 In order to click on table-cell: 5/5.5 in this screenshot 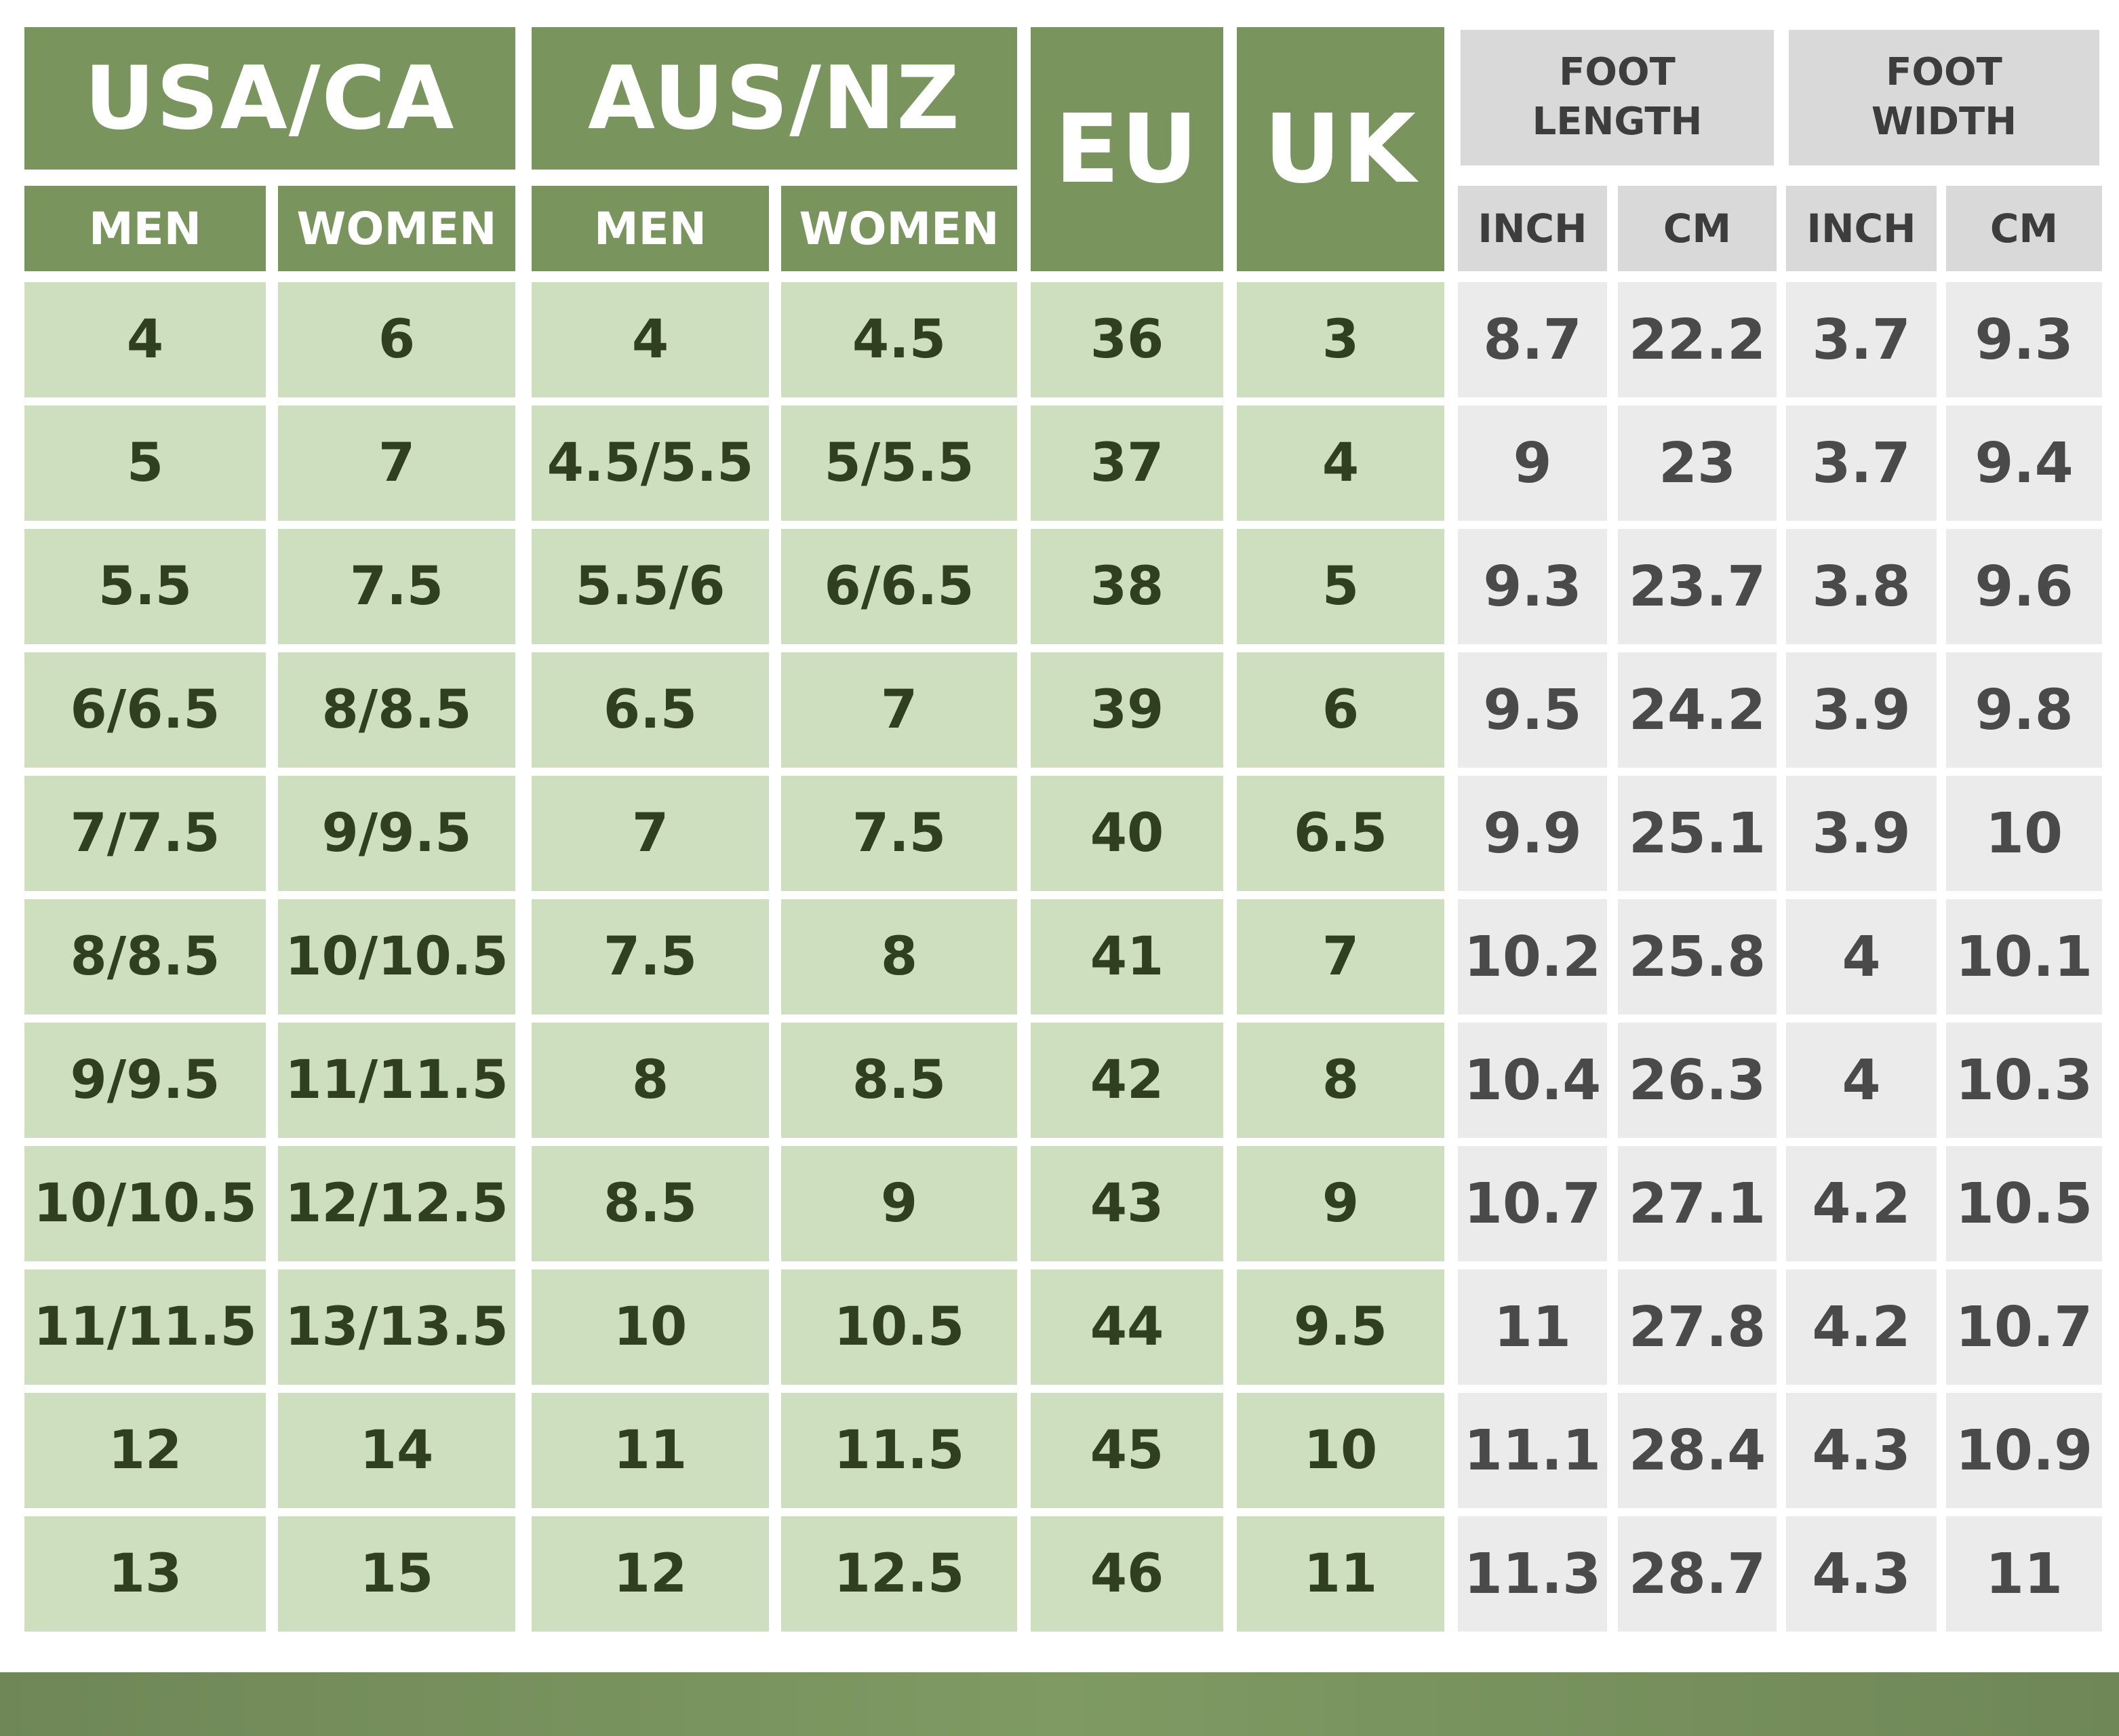, I will do `click(899, 463)`.